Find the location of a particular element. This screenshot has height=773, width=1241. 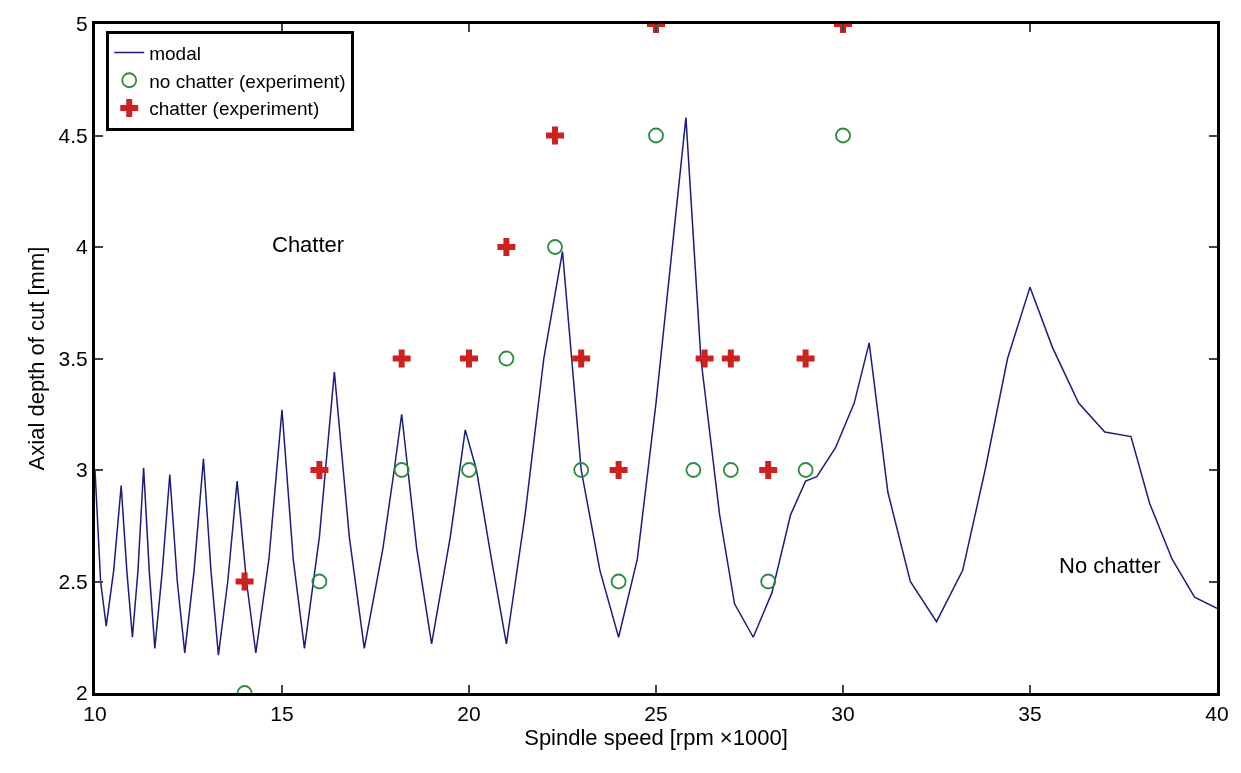

x-tick-label: 25 is located at coordinates (656, 714).